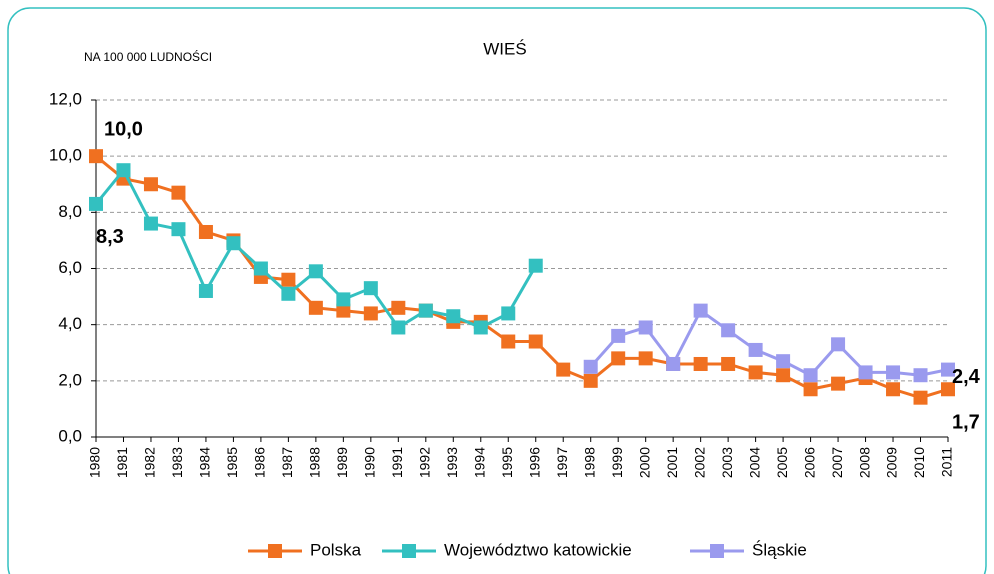 The width and height of the screenshot is (994, 574). What do you see at coordinates (315, 462) in the screenshot?
I see `x-tick-label: 1988` at bounding box center [315, 462].